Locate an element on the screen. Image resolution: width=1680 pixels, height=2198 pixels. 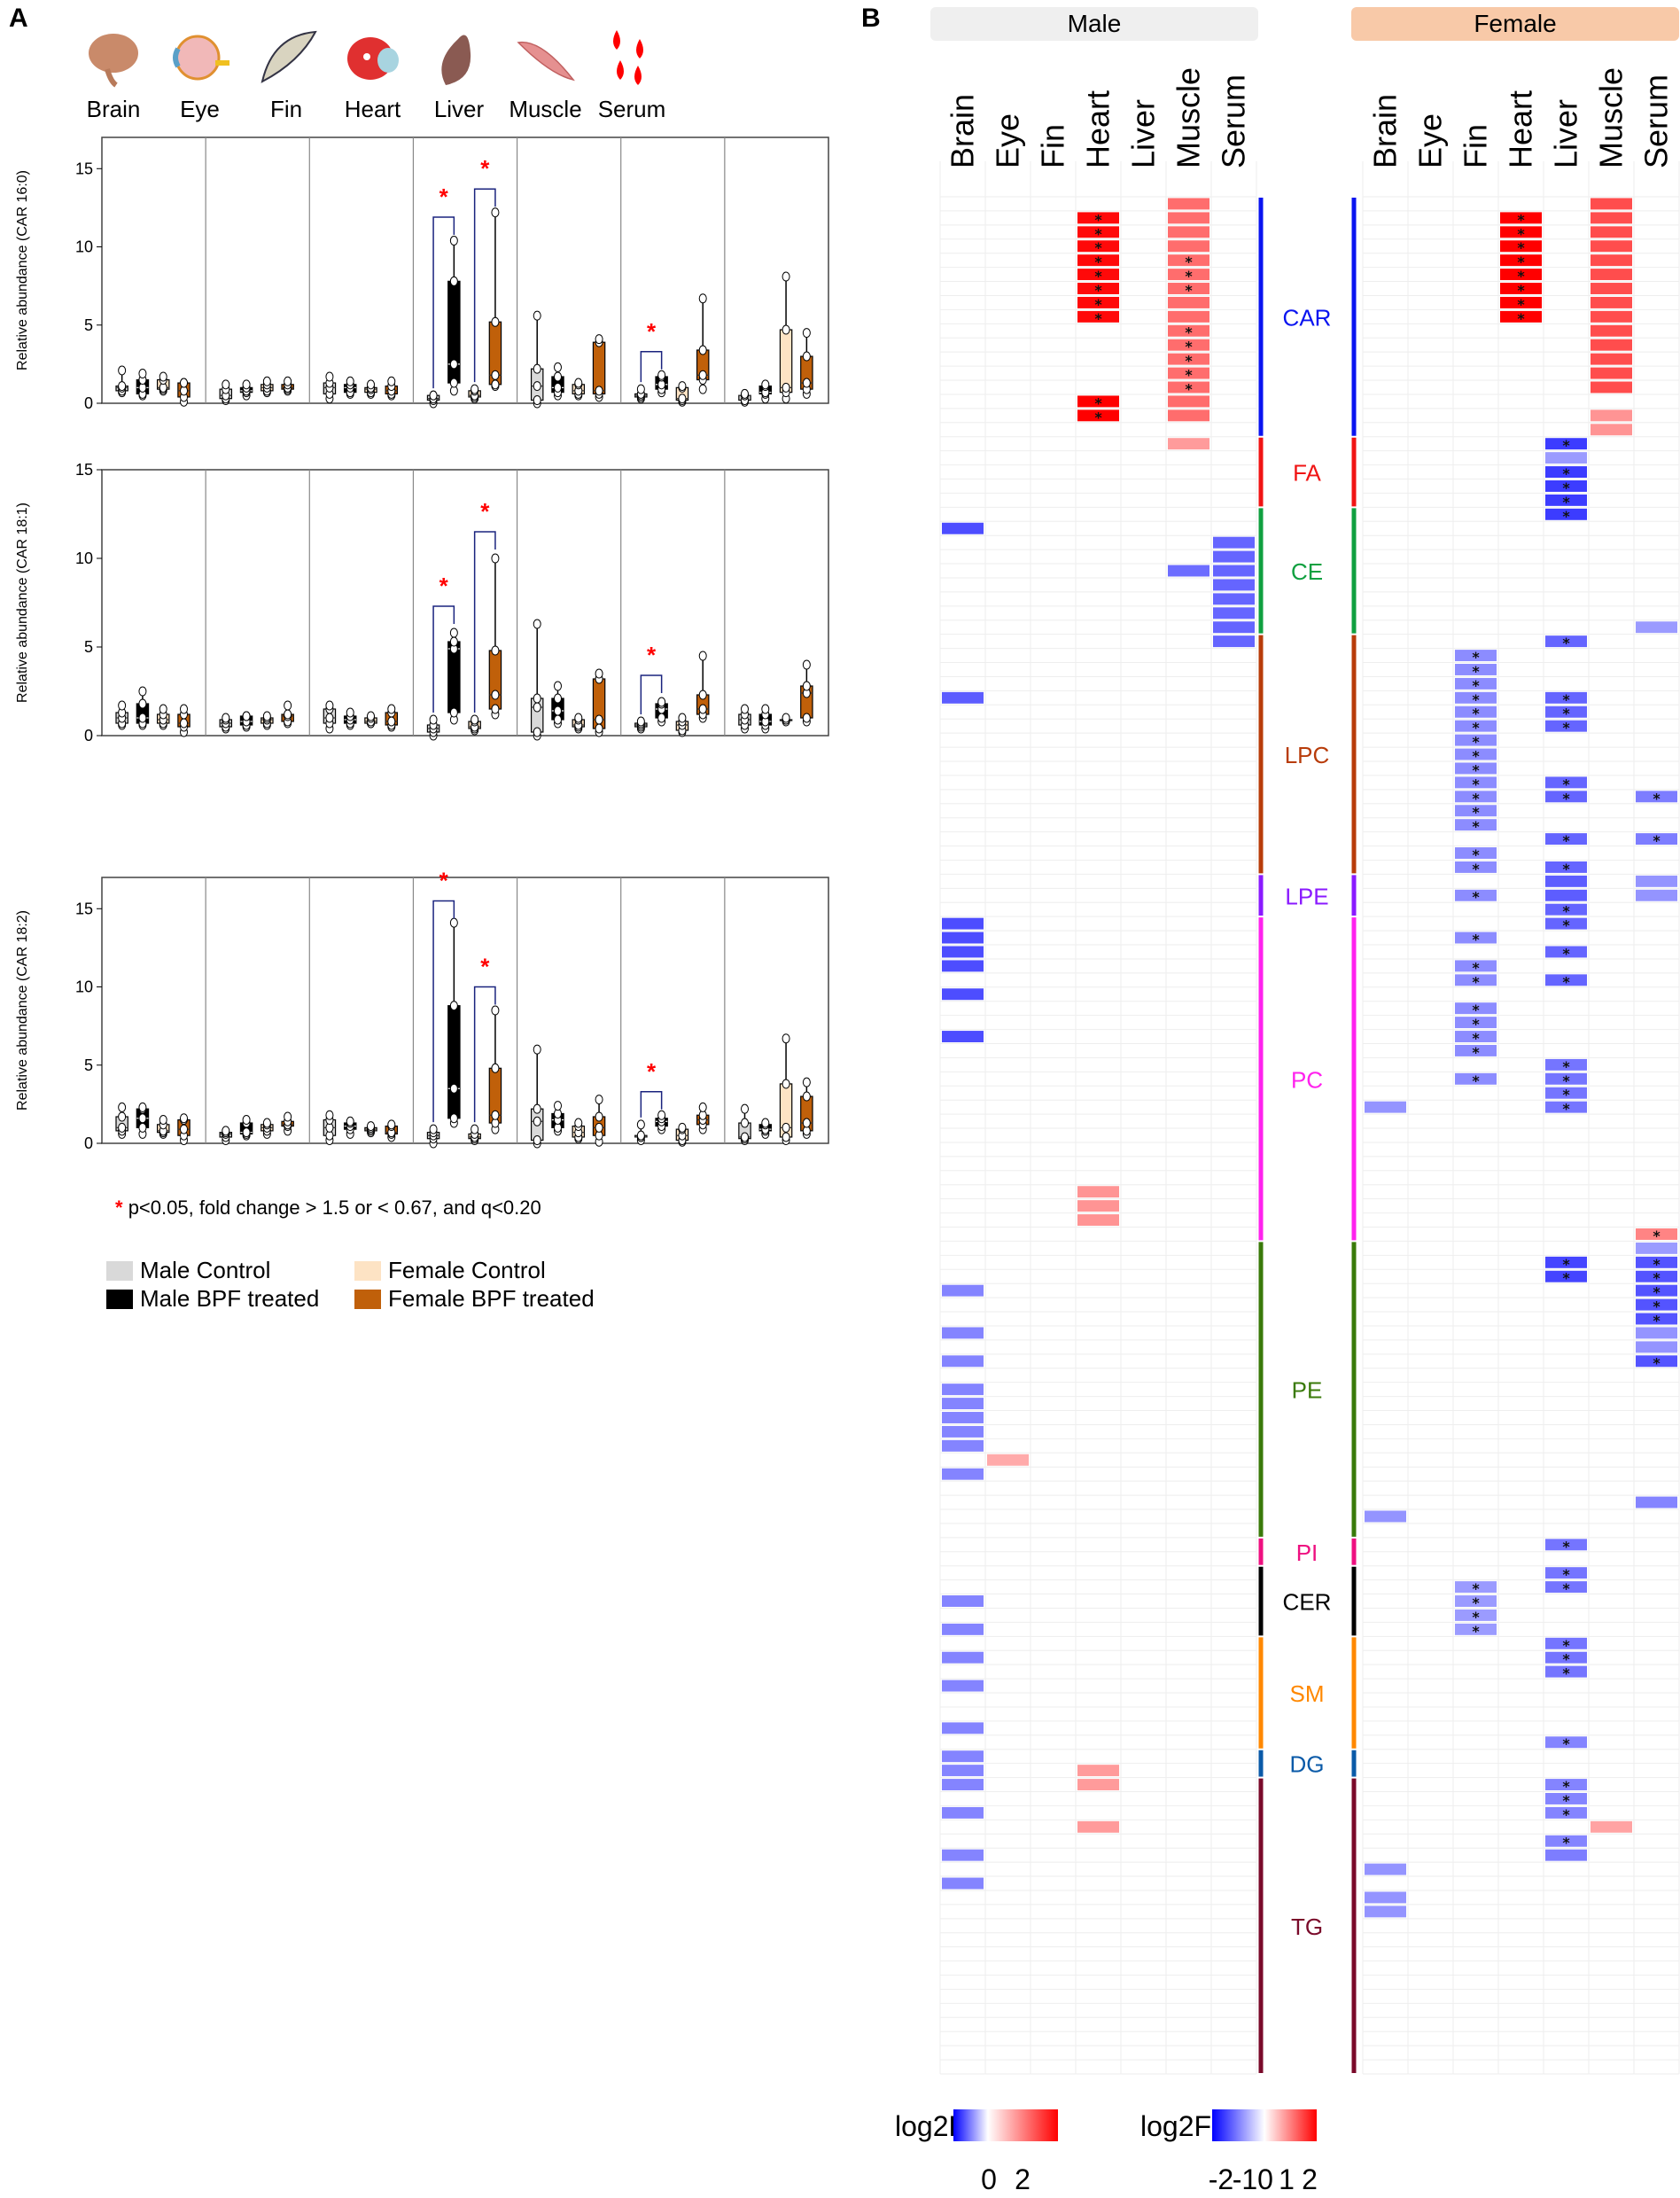
legend-label: Male BPF treated is located at coordinates (230, 1298).